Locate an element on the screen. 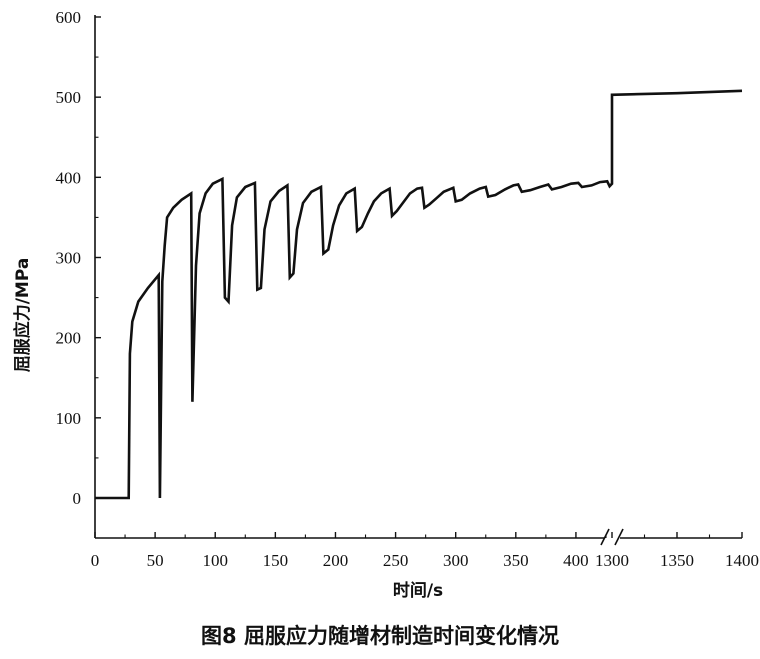  y-axis-label: 屈服应力/MPa is located at coordinates (22, 315).